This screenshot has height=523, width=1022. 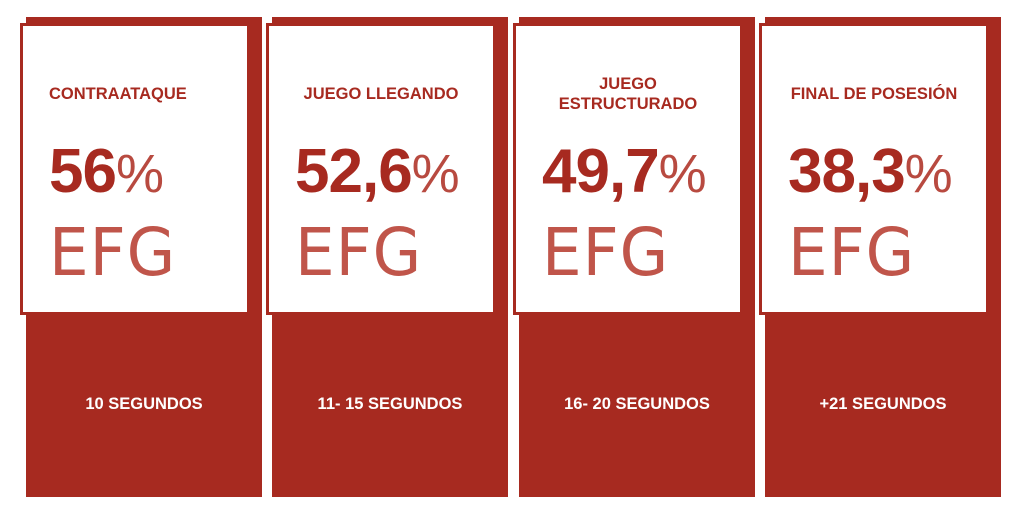 I want to click on card-title: CONTRAATAQUE, so click(x=118, y=94).